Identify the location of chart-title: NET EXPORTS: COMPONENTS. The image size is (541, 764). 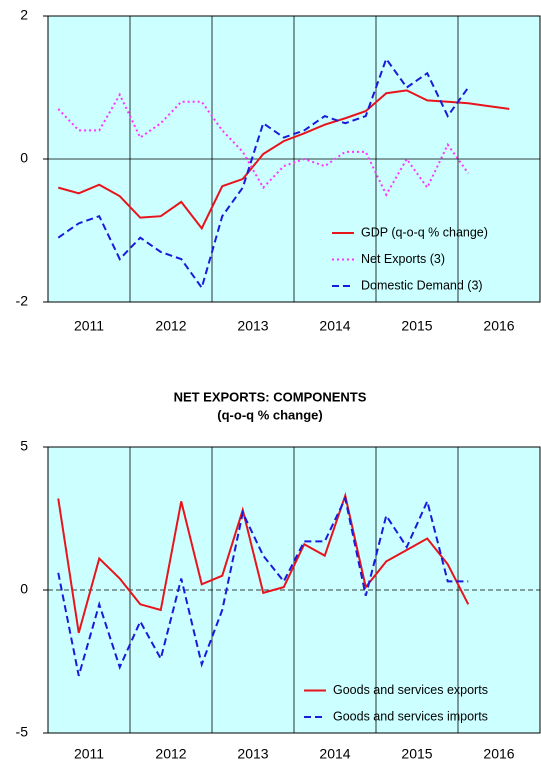
(270, 396).